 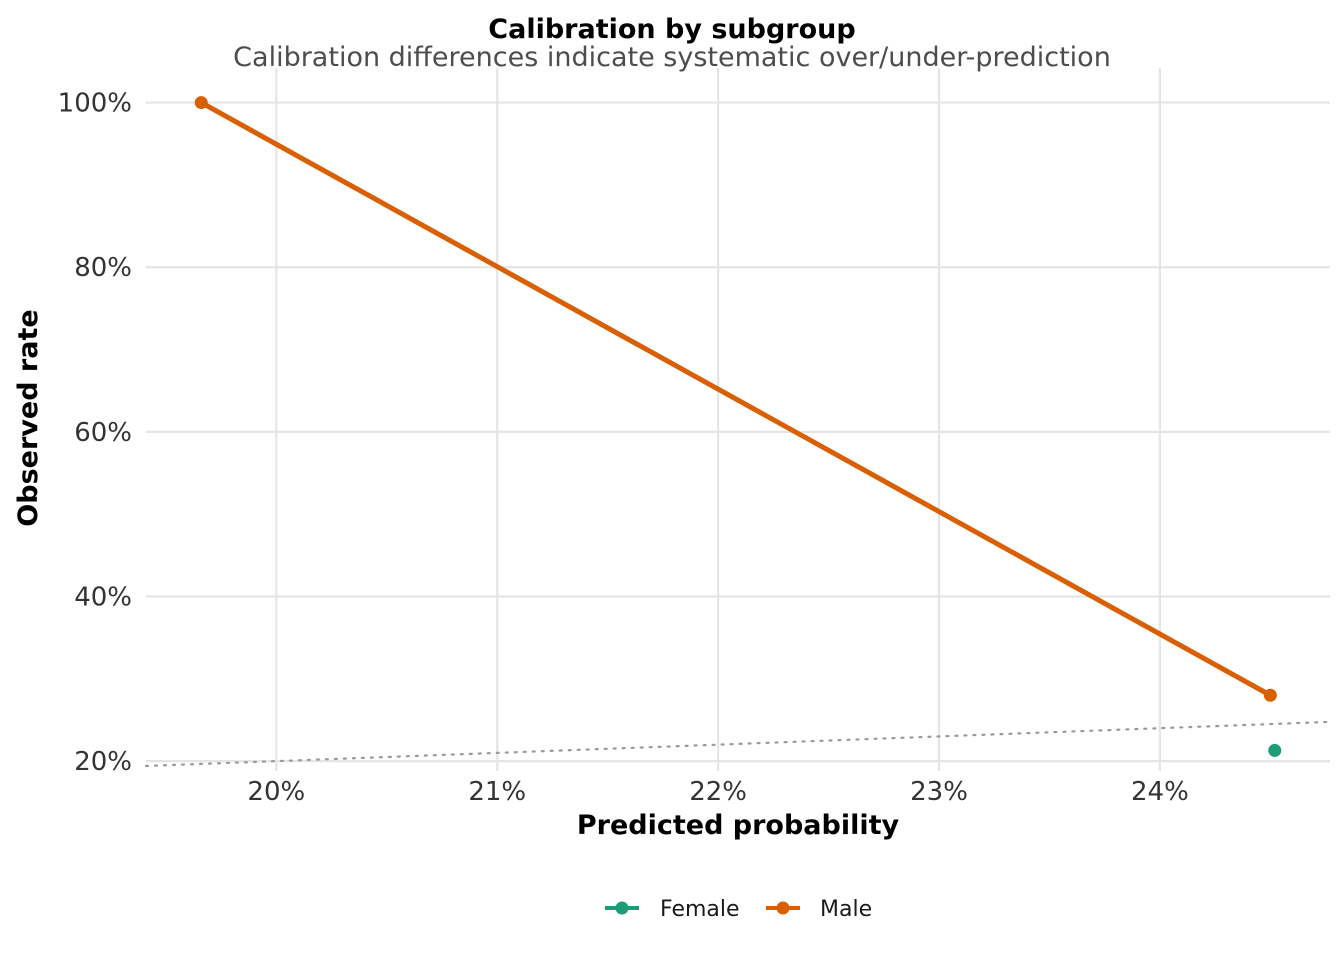 I want to click on y-tick-label-4: 100%, so click(x=95, y=104).